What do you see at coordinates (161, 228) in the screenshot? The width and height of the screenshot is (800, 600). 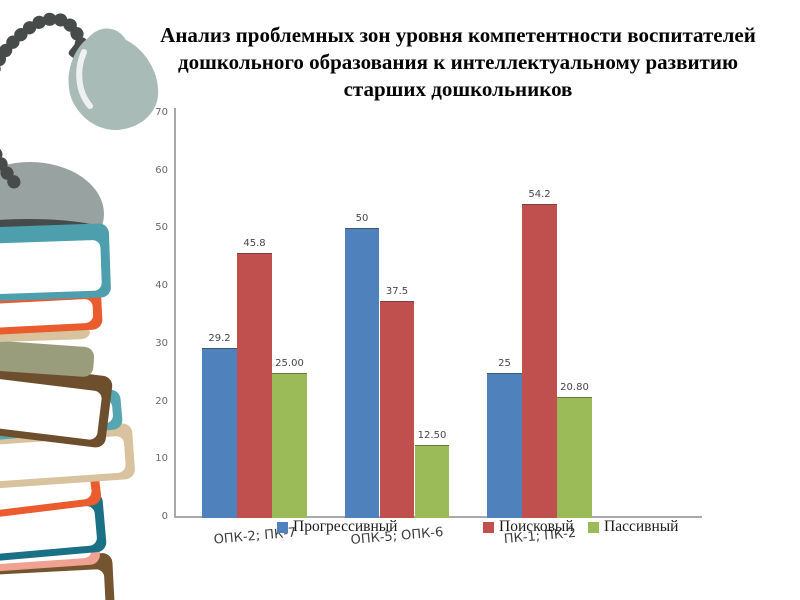 I see `y-axis-tick-label: 50` at bounding box center [161, 228].